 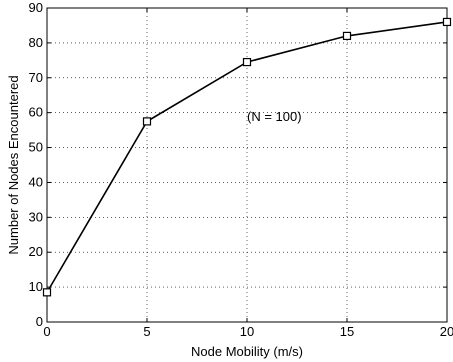 I want to click on y-axis-label: Number of Nodes Encountered, so click(x=13, y=164).